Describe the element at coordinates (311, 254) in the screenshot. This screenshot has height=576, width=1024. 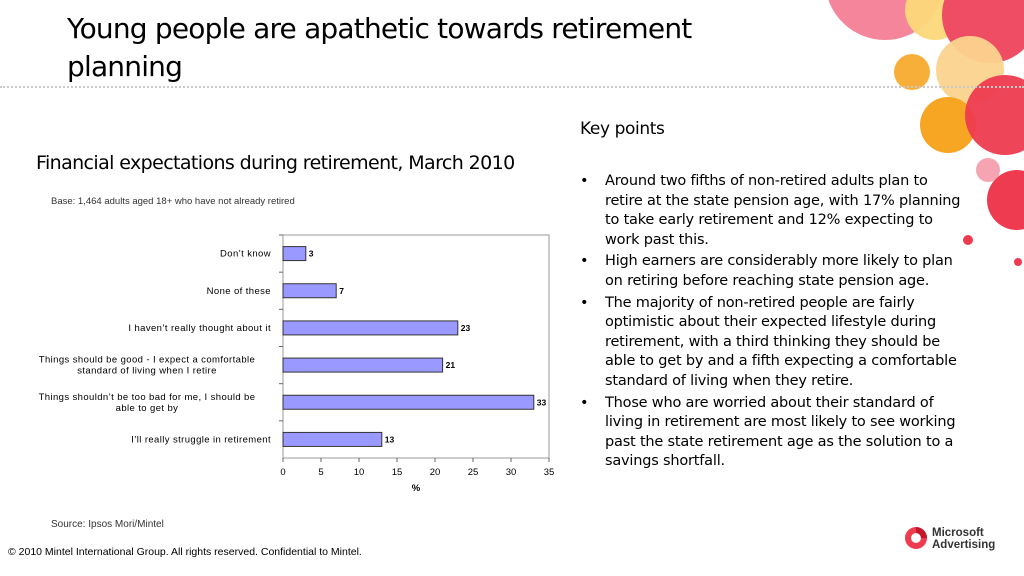
I see `data-label: 3` at that location.